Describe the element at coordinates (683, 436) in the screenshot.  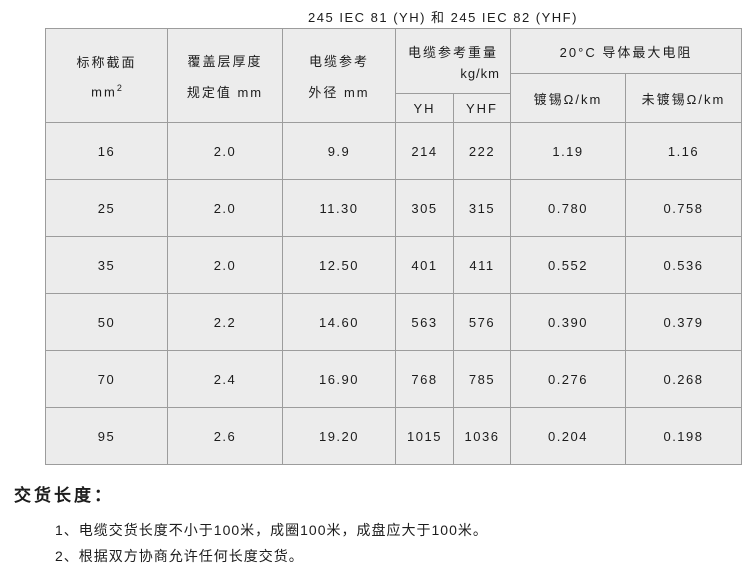
I see `table-cell: 0.198` at that location.